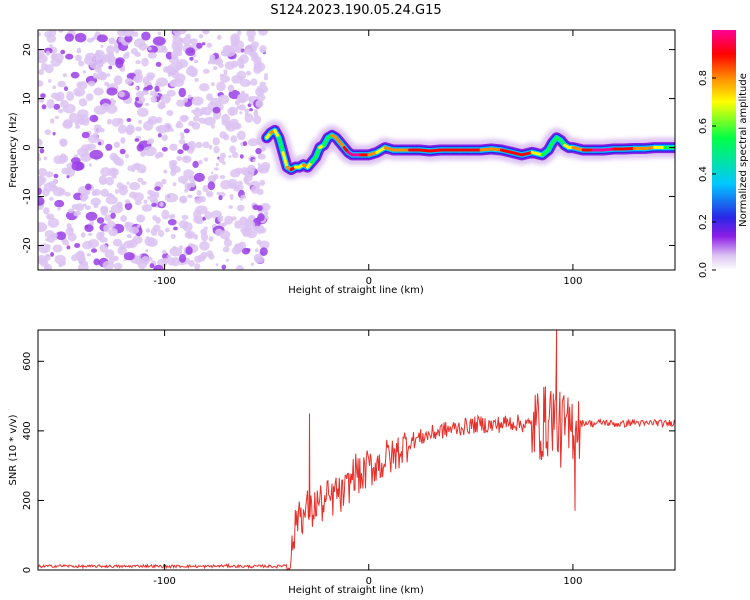 This screenshot has height=600, width=750. What do you see at coordinates (356, 590) in the screenshot?
I see `snr-x-label: Height of straight line (km)` at bounding box center [356, 590].